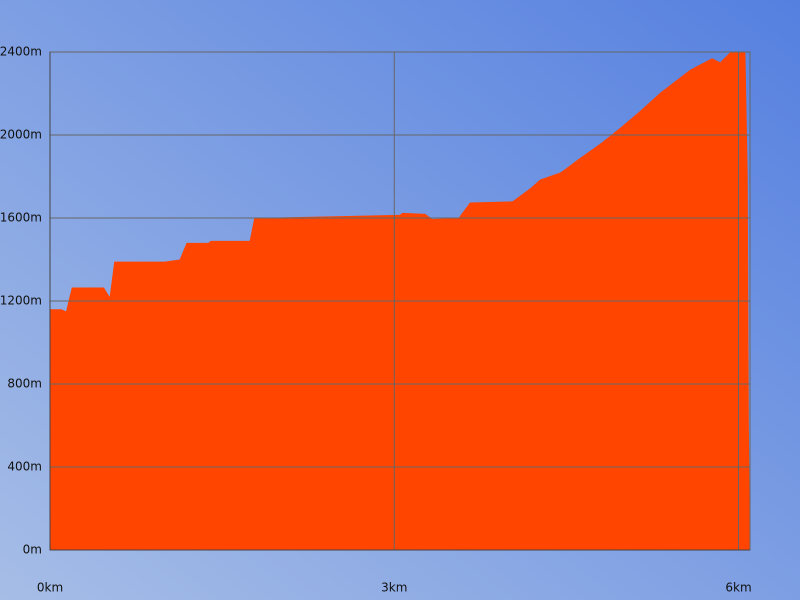  What do you see at coordinates (24, 384) in the screenshot?
I see `y-tick-label: 800m` at bounding box center [24, 384].